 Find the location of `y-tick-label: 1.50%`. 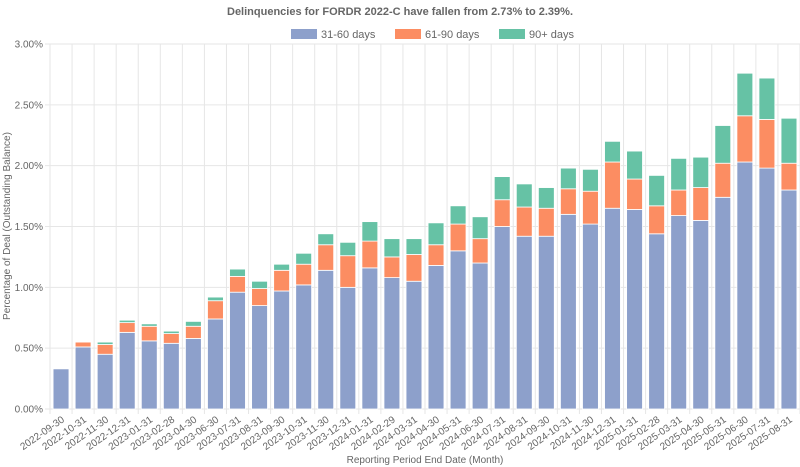

y-tick-label: 1.50% is located at coordinates (29, 227).